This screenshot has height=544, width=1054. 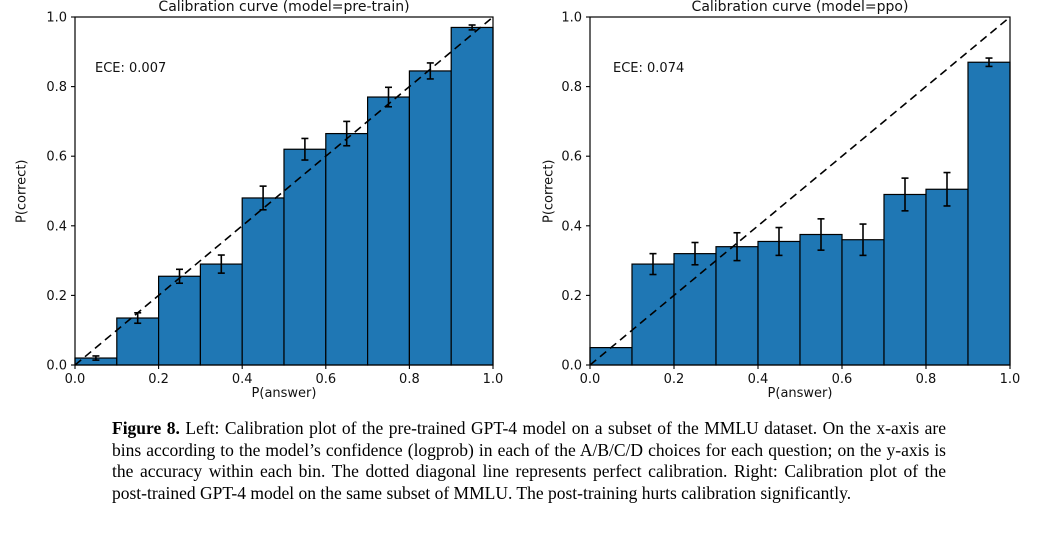 I want to click on ece-annotation-pretrain: ECE: 0.007, so click(x=131, y=68).